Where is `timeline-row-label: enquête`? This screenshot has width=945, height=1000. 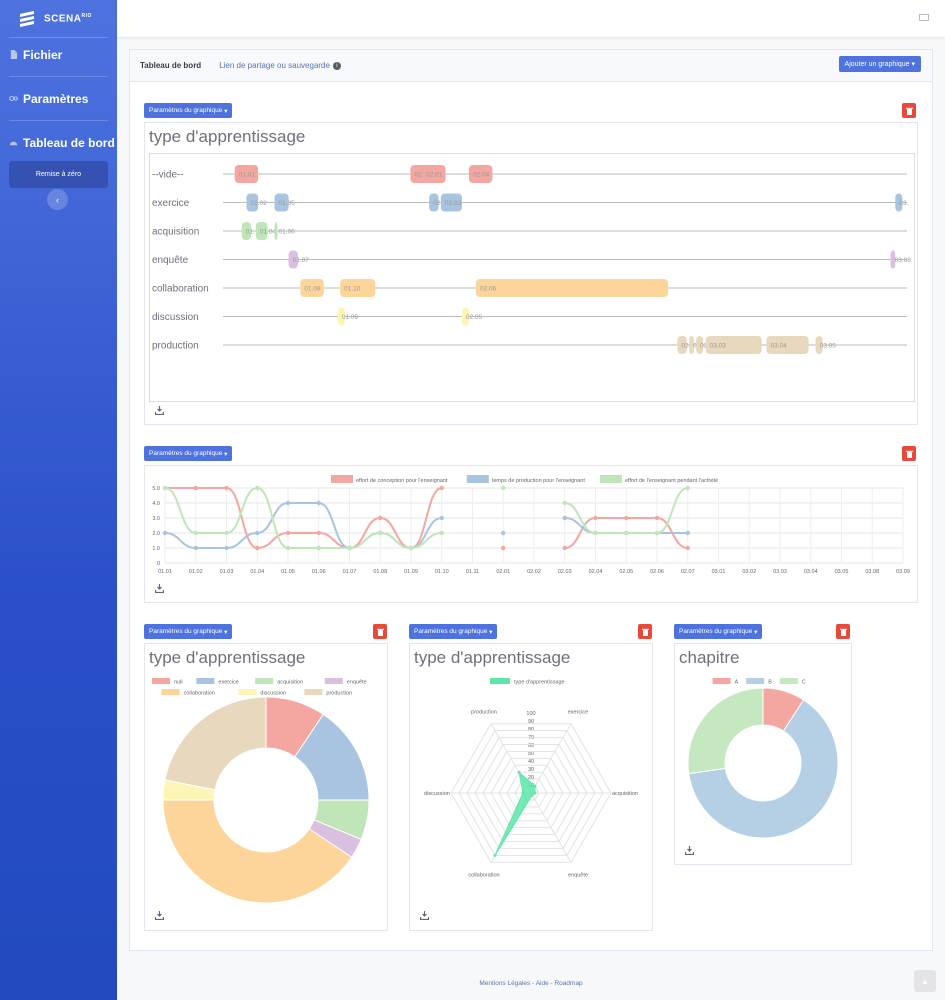
timeline-row-label: enquête is located at coordinates (170, 260).